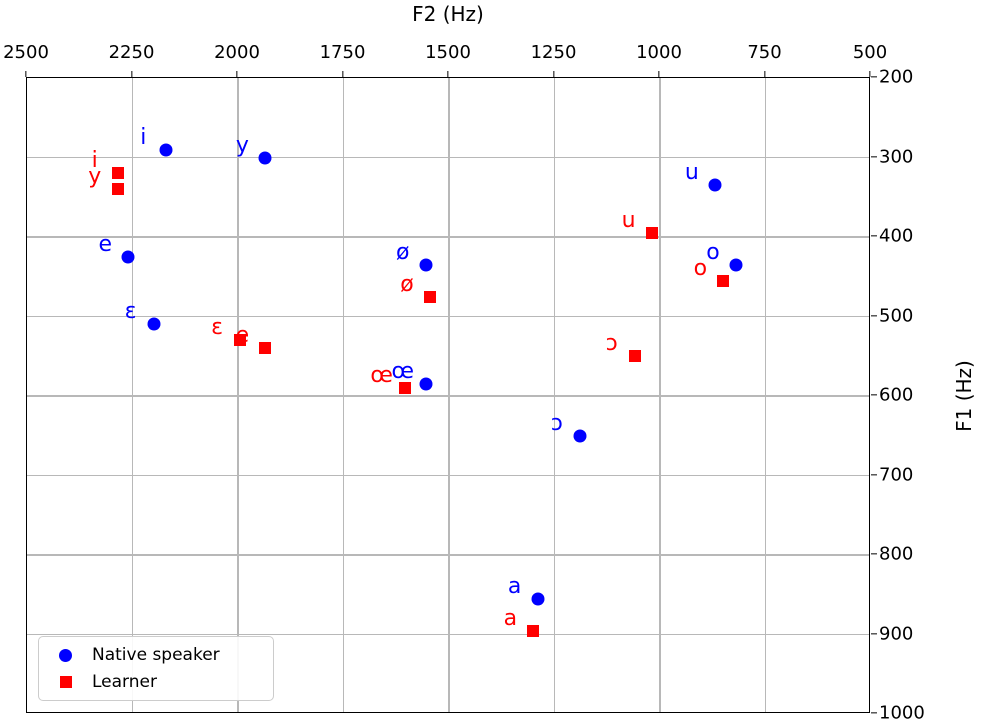  What do you see at coordinates (403, 252) in the screenshot?
I see `vowel-label-native-ø: ø` at bounding box center [403, 252].